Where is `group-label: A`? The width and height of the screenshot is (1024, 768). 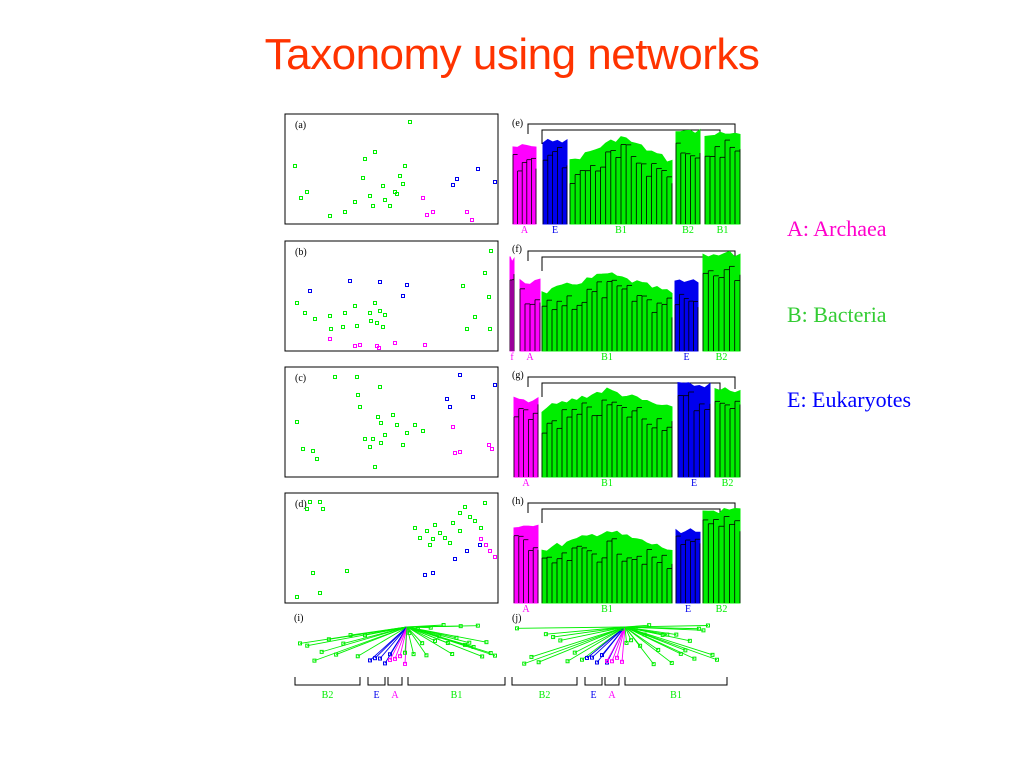
group-label: A is located at coordinates (526, 483).